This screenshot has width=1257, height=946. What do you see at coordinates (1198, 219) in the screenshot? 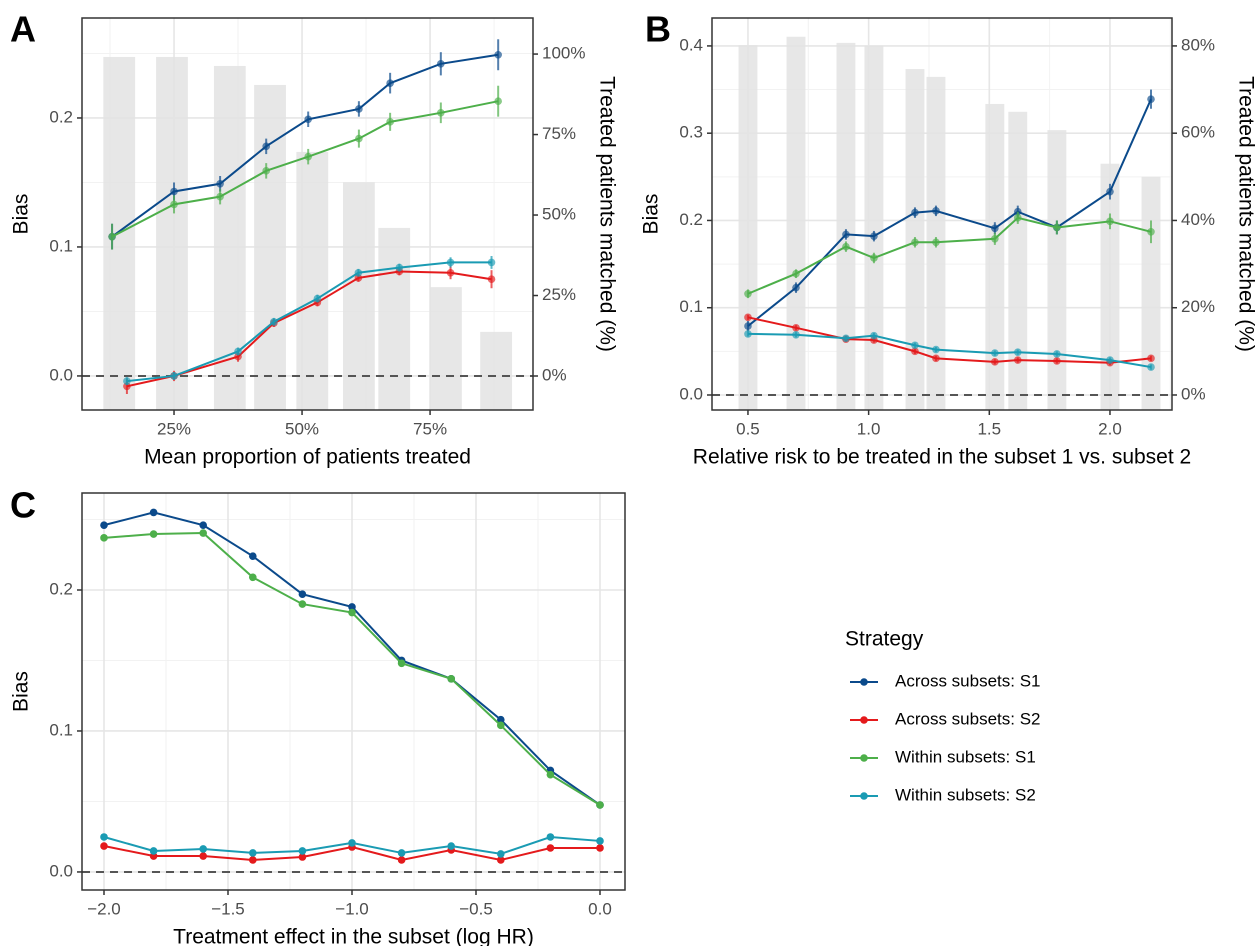
I see `y2-tick-label: 40%` at bounding box center [1198, 219].